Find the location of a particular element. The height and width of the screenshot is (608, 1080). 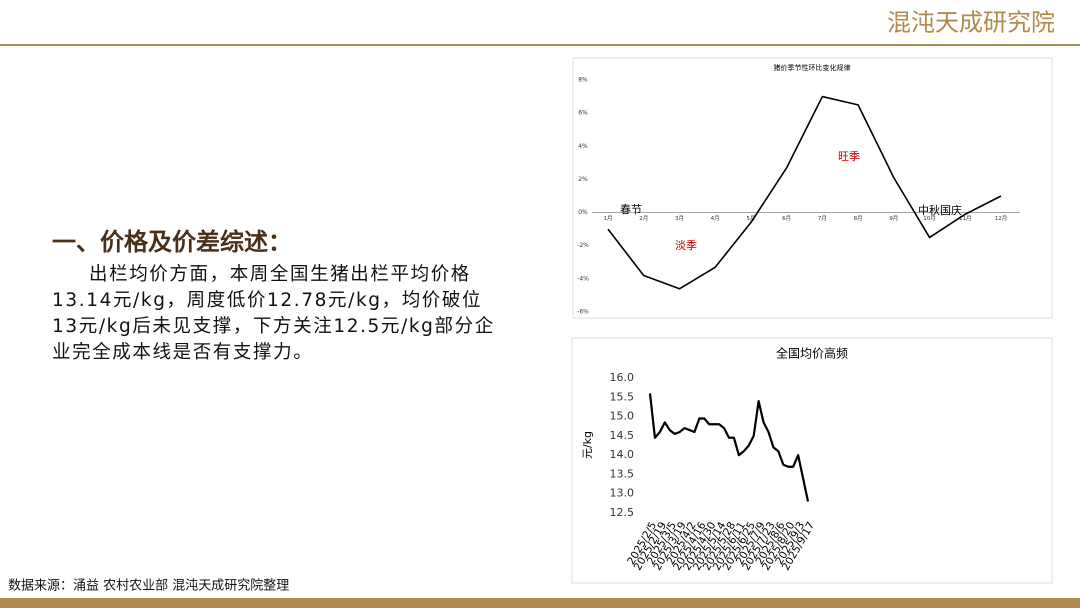

y-tick-label: 0% is located at coordinates (583, 212).